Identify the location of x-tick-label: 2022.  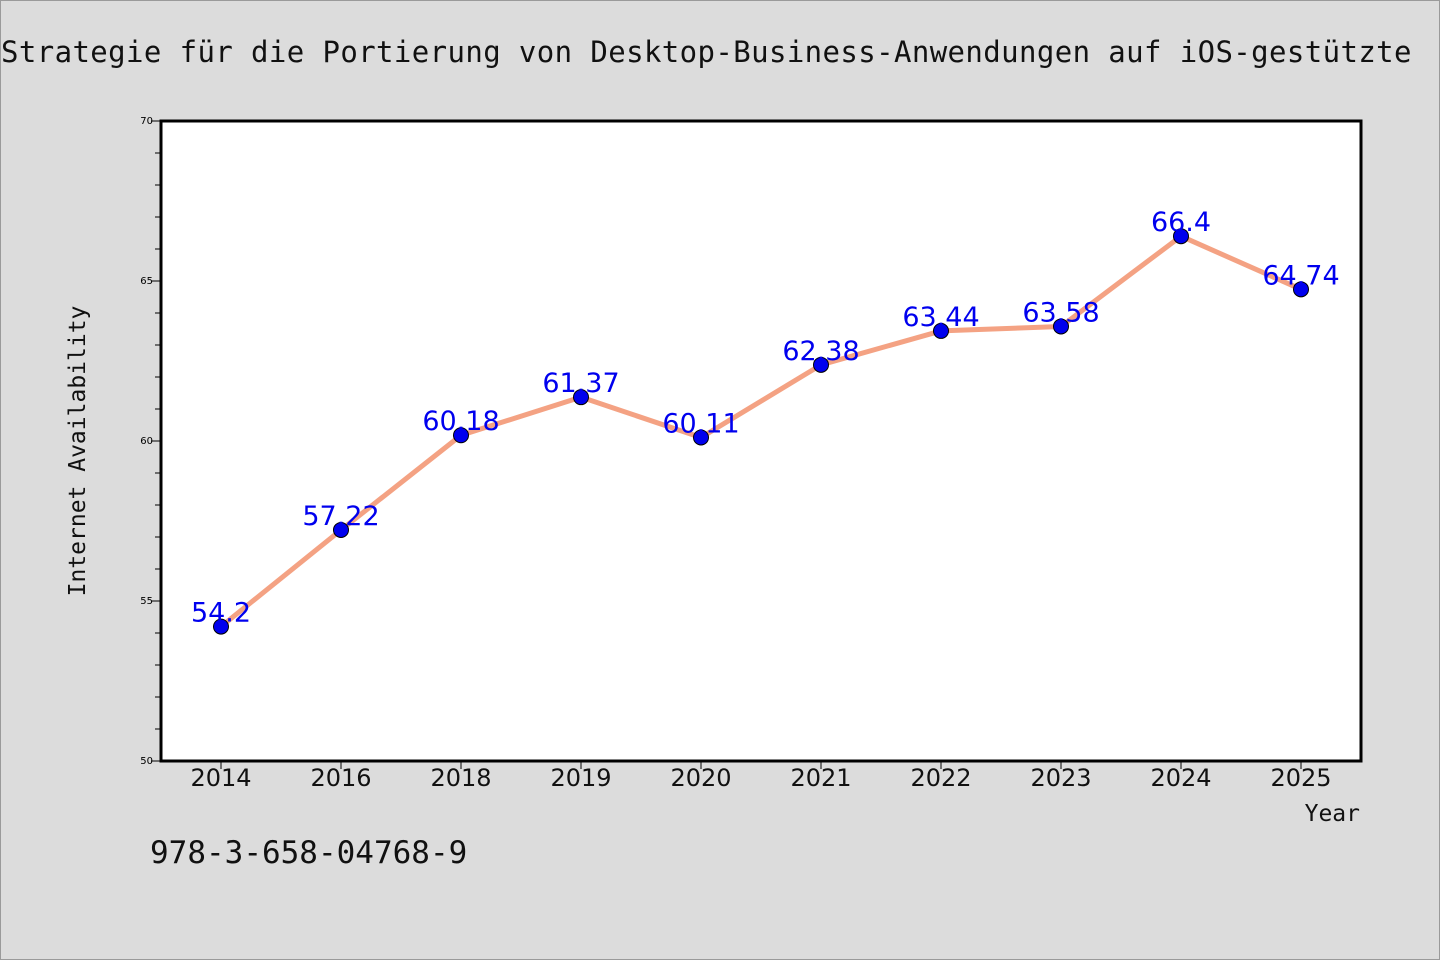
(940, 778).